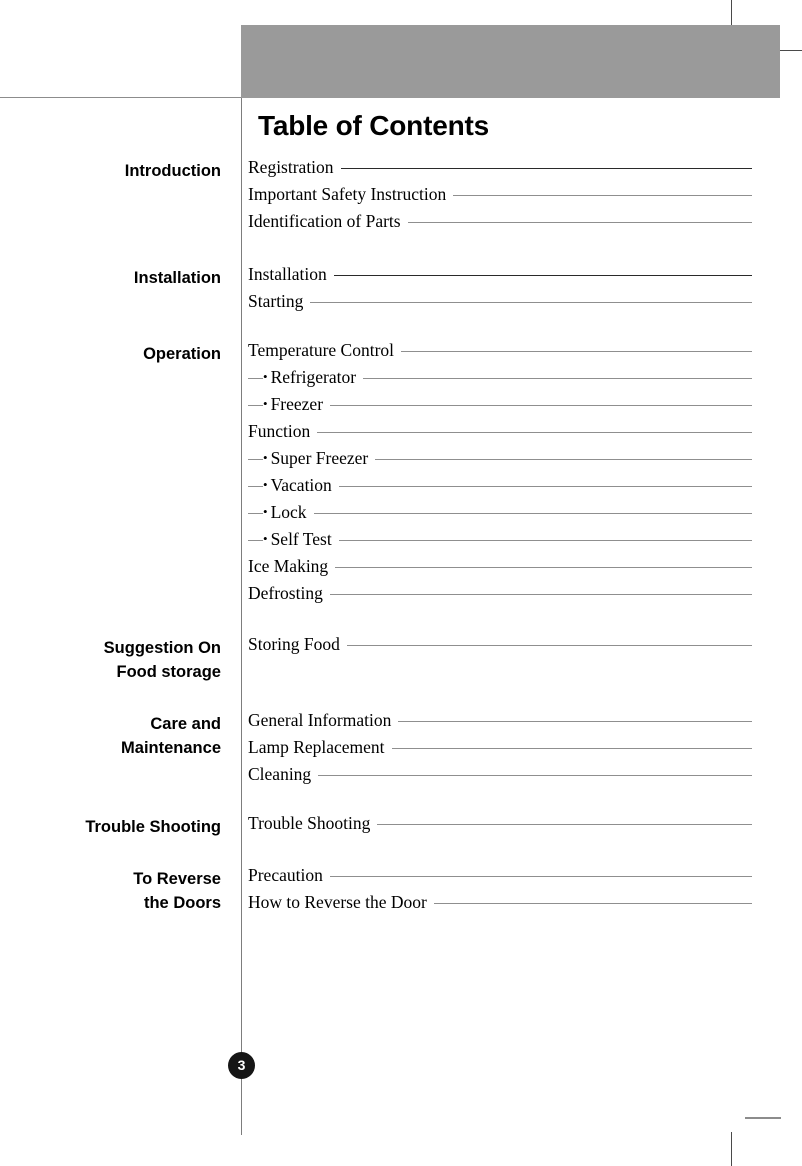 This screenshot has width=802, height=1166. I want to click on toc-entry-label: • Super Freezer, so click(319, 458).